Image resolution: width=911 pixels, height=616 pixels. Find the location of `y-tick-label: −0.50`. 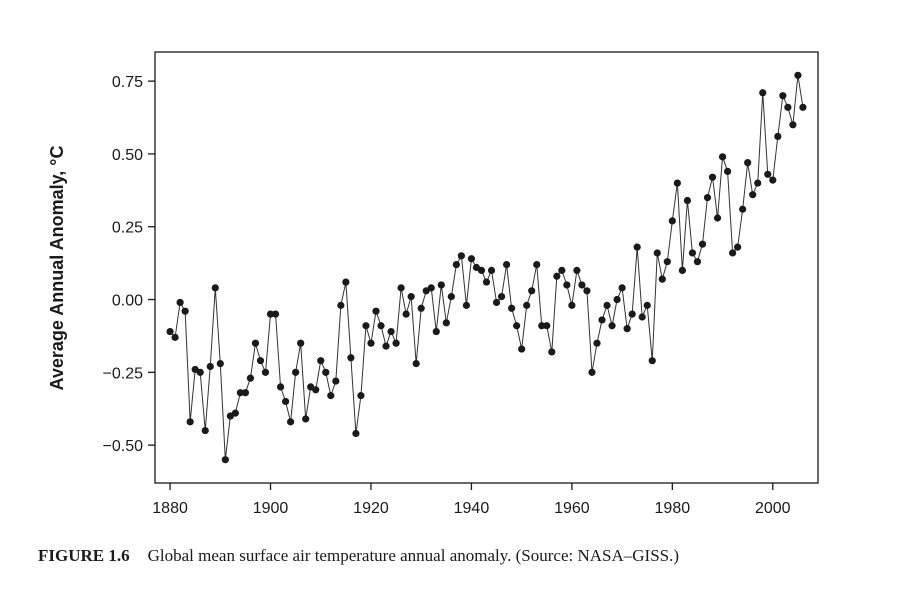

y-tick-label: −0.50 is located at coordinates (123, 446).